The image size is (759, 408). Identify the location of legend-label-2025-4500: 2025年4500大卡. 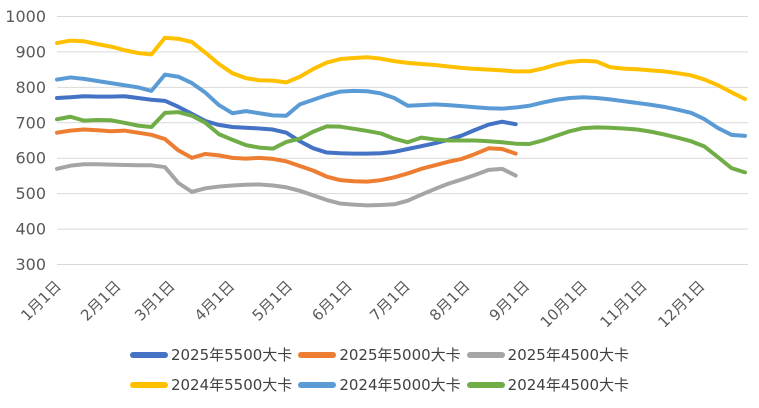
(568, 354).